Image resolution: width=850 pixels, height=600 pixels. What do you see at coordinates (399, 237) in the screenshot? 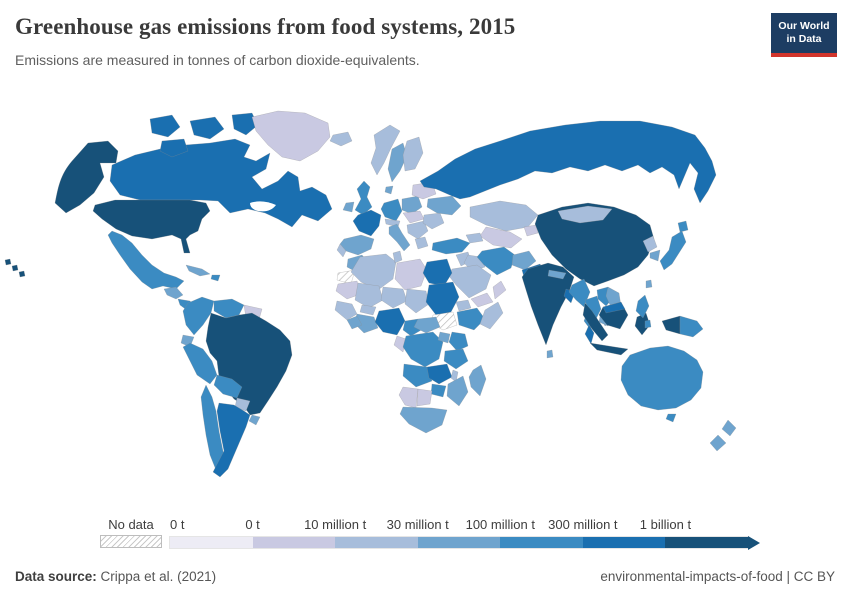
I see `country-italy` at bounding box center [399, 237].